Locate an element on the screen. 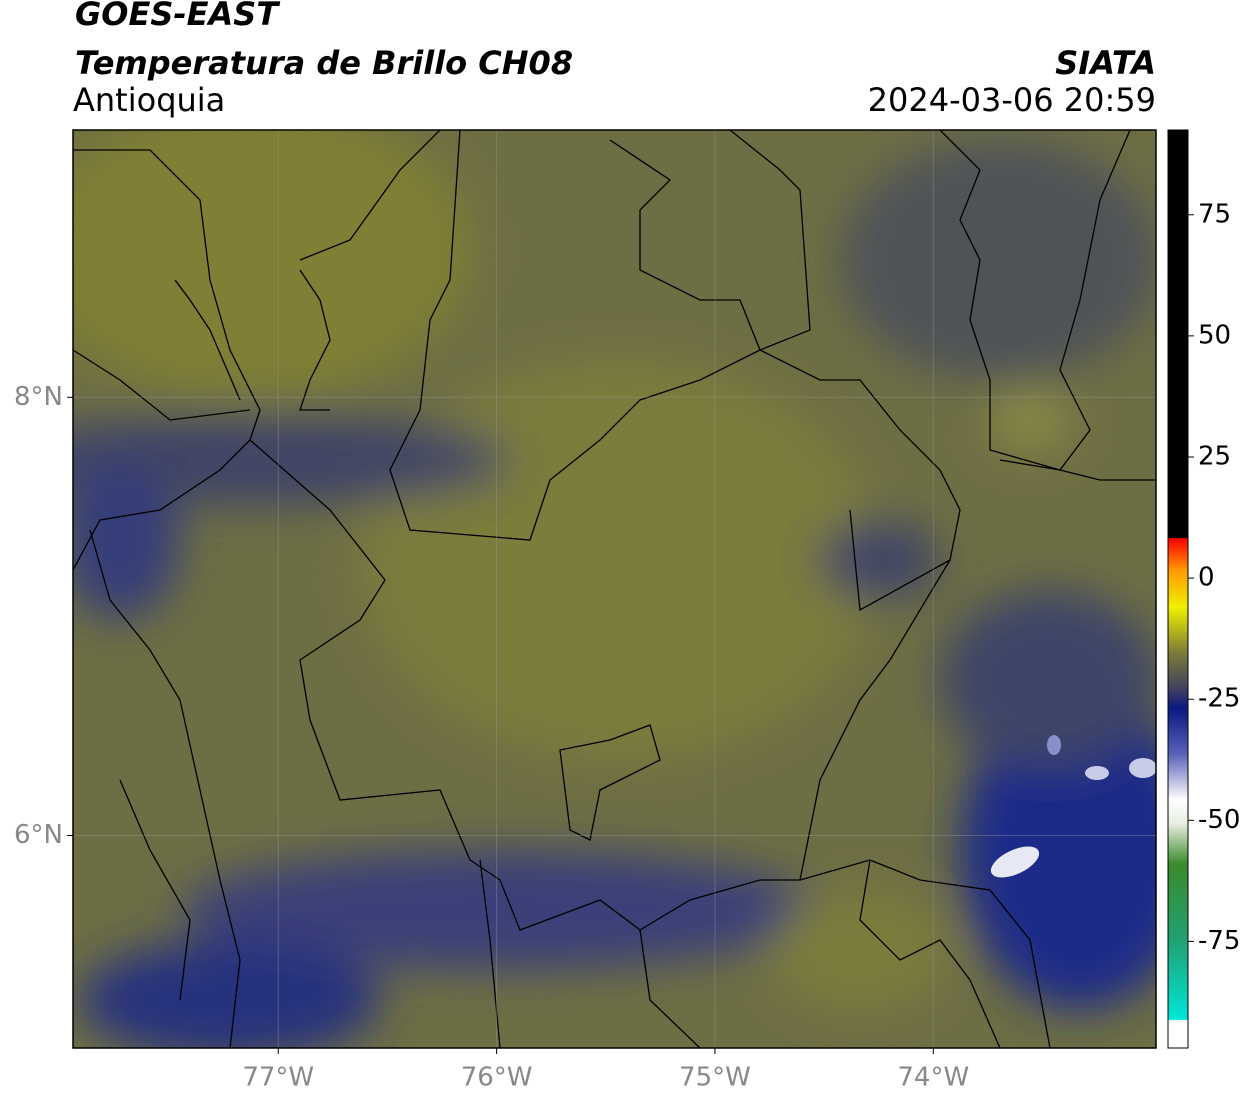  colorbar-tick-label: -50 is located at coordinates (1219, 820).